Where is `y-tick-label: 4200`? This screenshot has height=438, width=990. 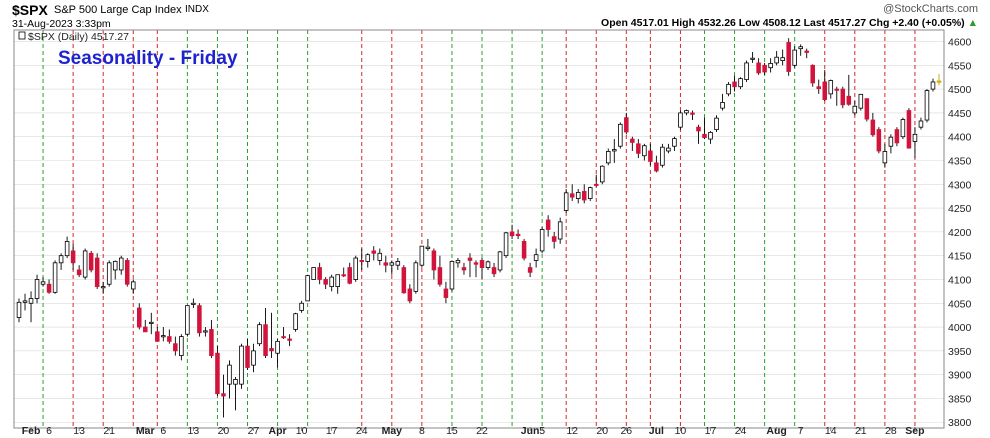
y-tick-label: 4200 is located at coordinates (960, 233).